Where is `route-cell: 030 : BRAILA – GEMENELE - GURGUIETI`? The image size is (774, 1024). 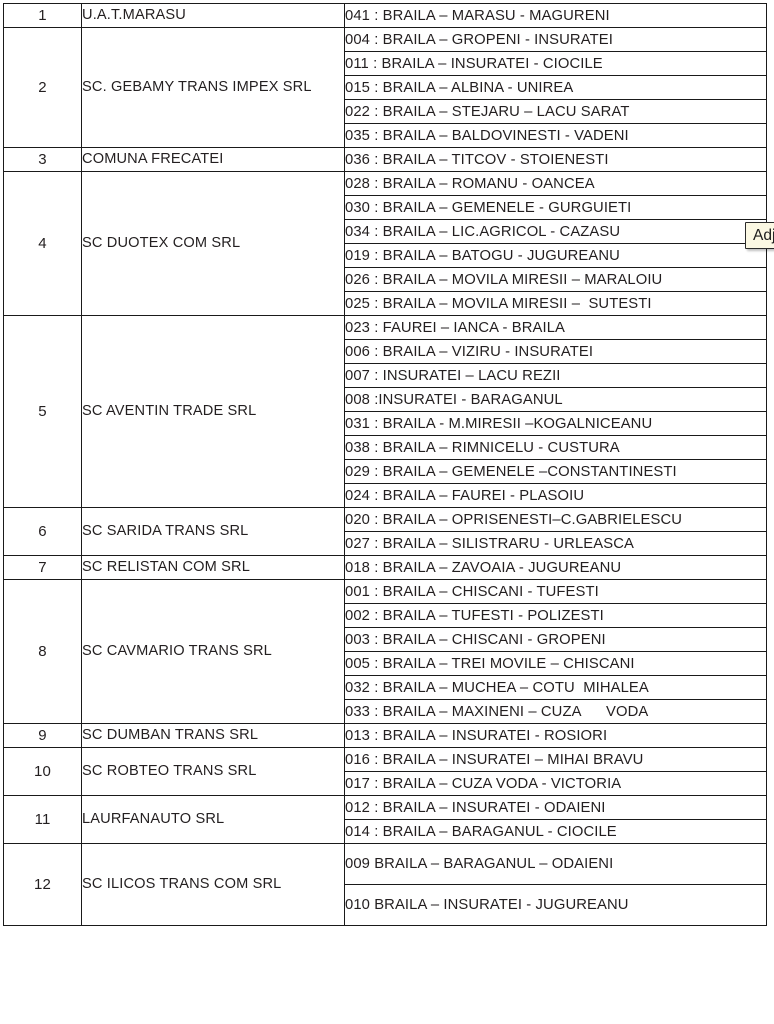 route-cell: 030 : BRAILA – GEMENELE - GURGUIETI is located at coordinates (555, 207).